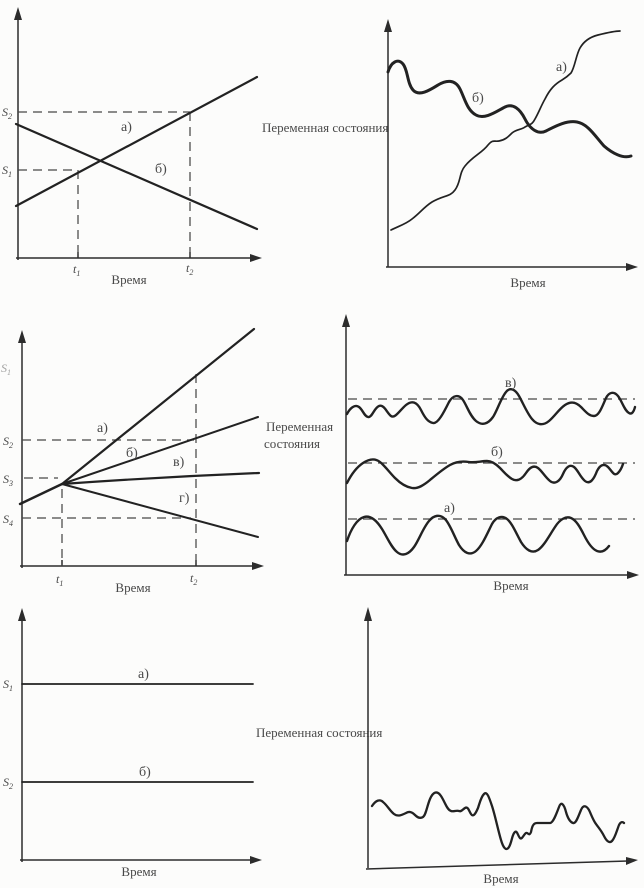 This screenshot has height=888, width=644. Describe the element at coordinates (498, 821) in the screenshot. I see `stochastic-curve` at that location.